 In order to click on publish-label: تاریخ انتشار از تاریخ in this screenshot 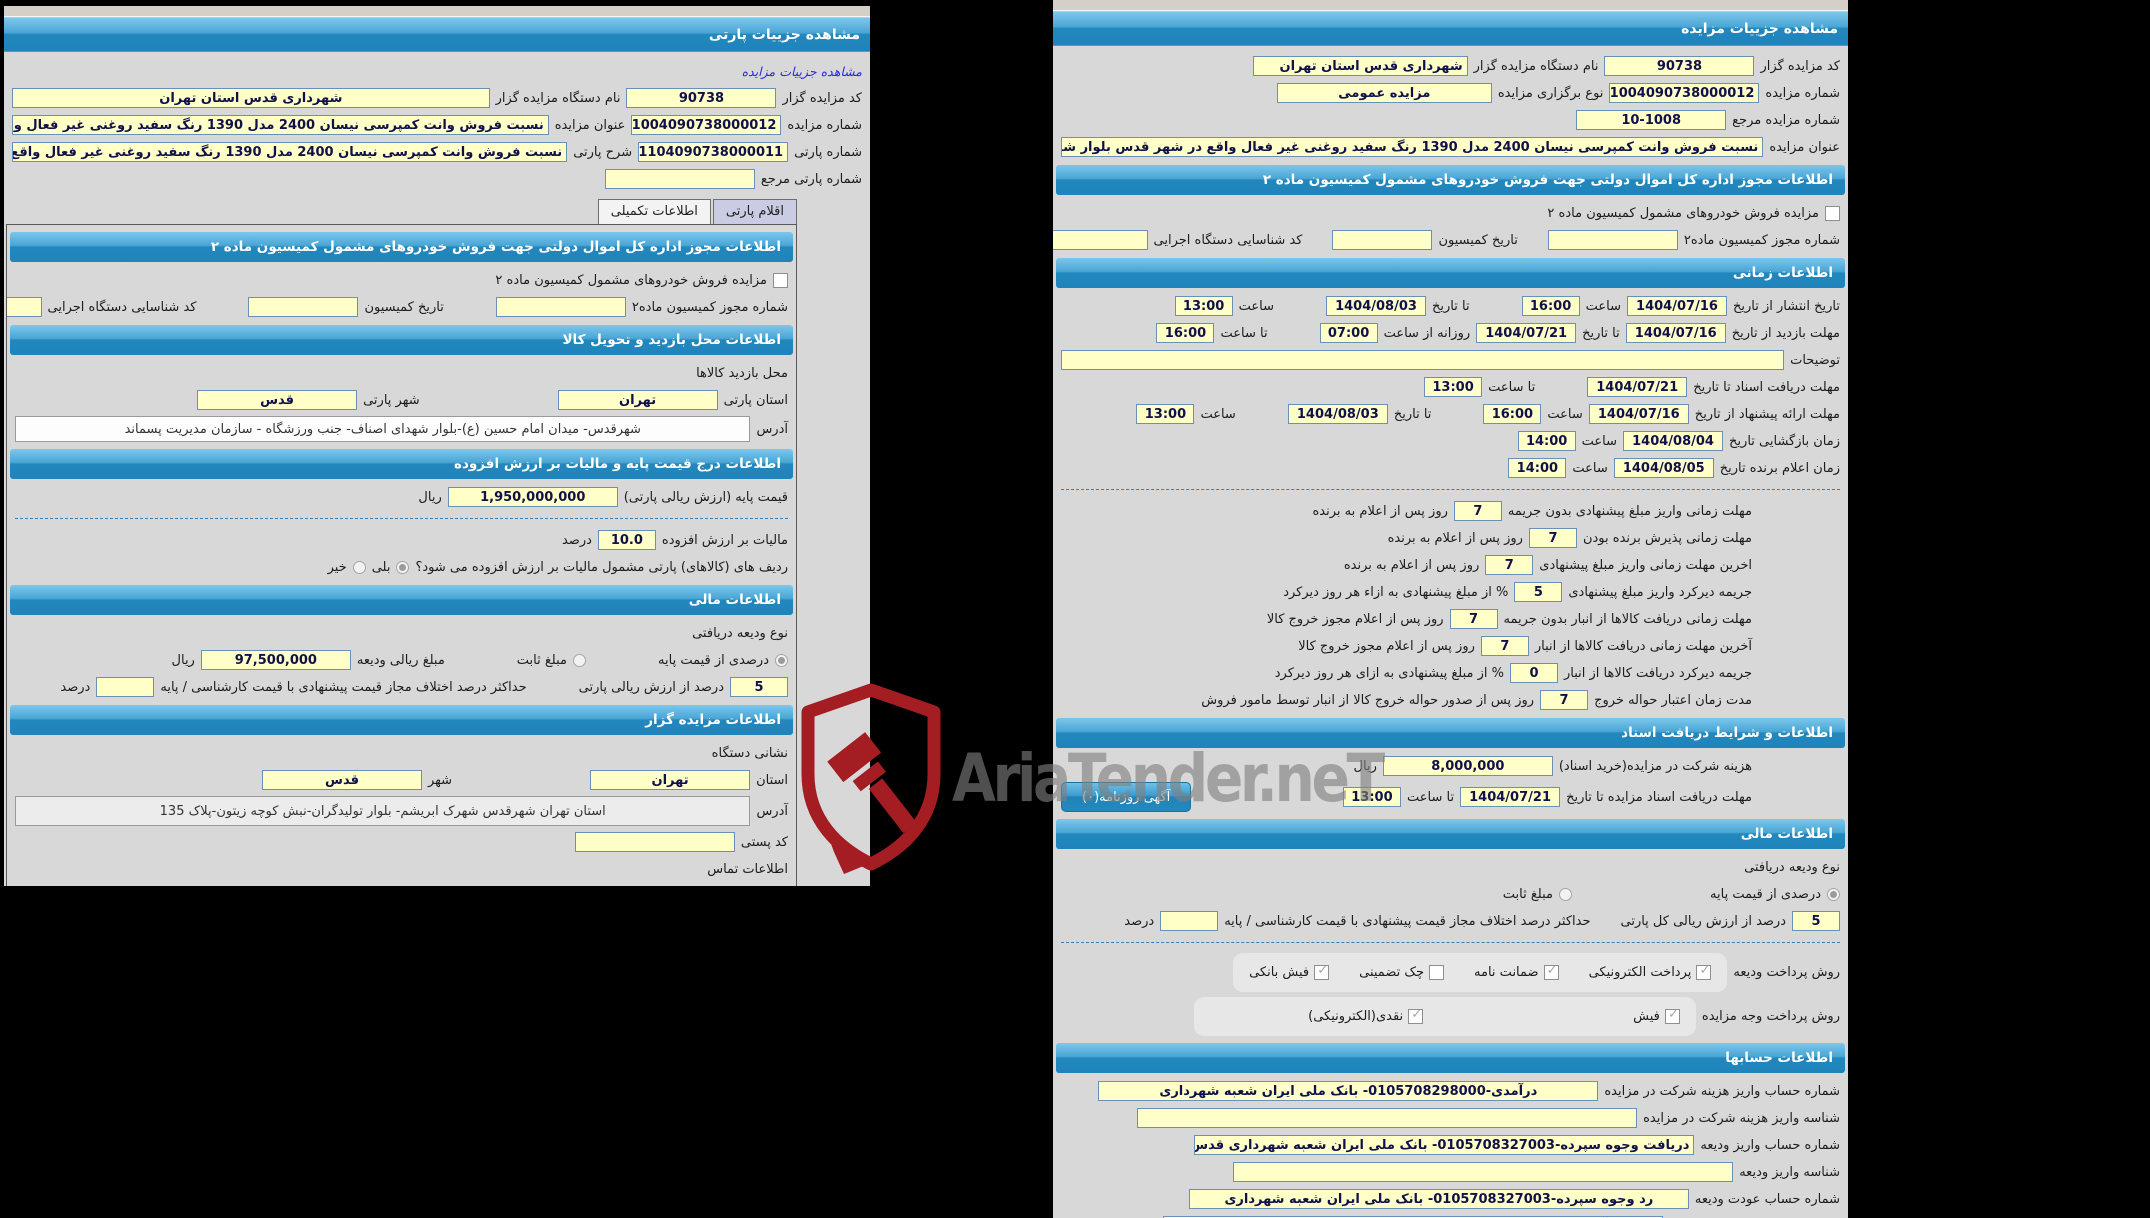, I will do `click(1786, 306)`.